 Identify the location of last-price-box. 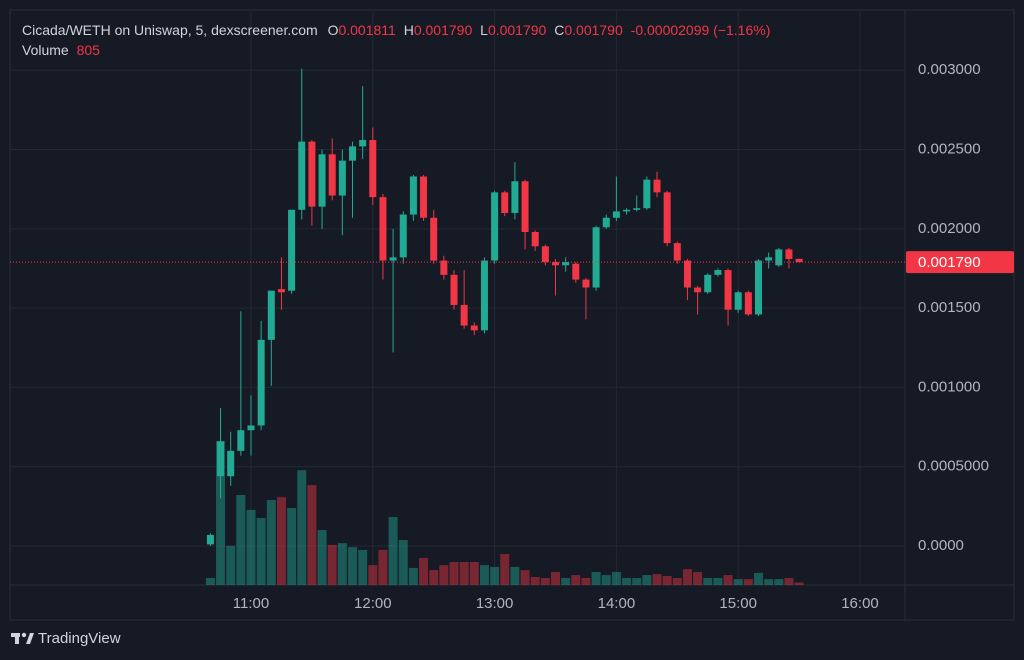
(960, 262).